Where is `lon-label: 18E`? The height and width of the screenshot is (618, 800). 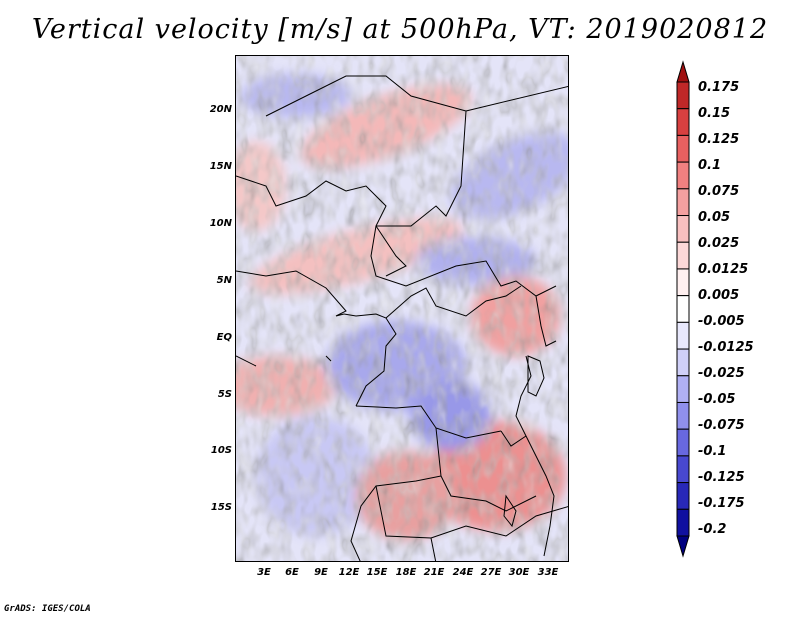 lon-label: 18E is located at coordinates (406, 572).